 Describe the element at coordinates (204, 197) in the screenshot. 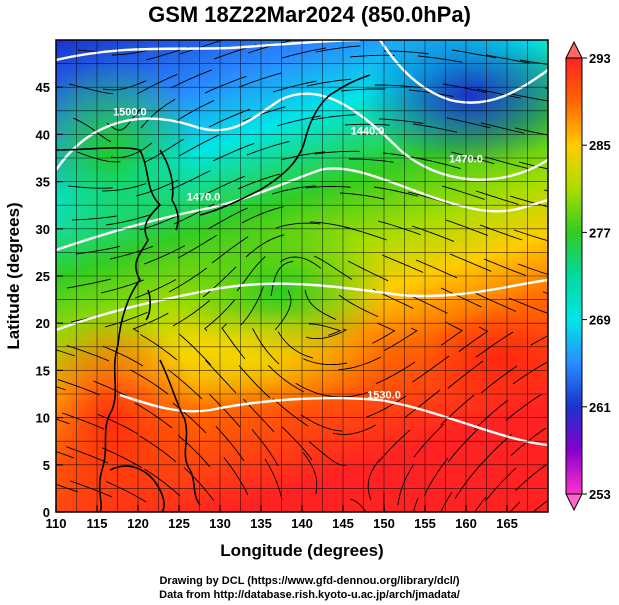

I see `contour-label: 1470.0` at that location.